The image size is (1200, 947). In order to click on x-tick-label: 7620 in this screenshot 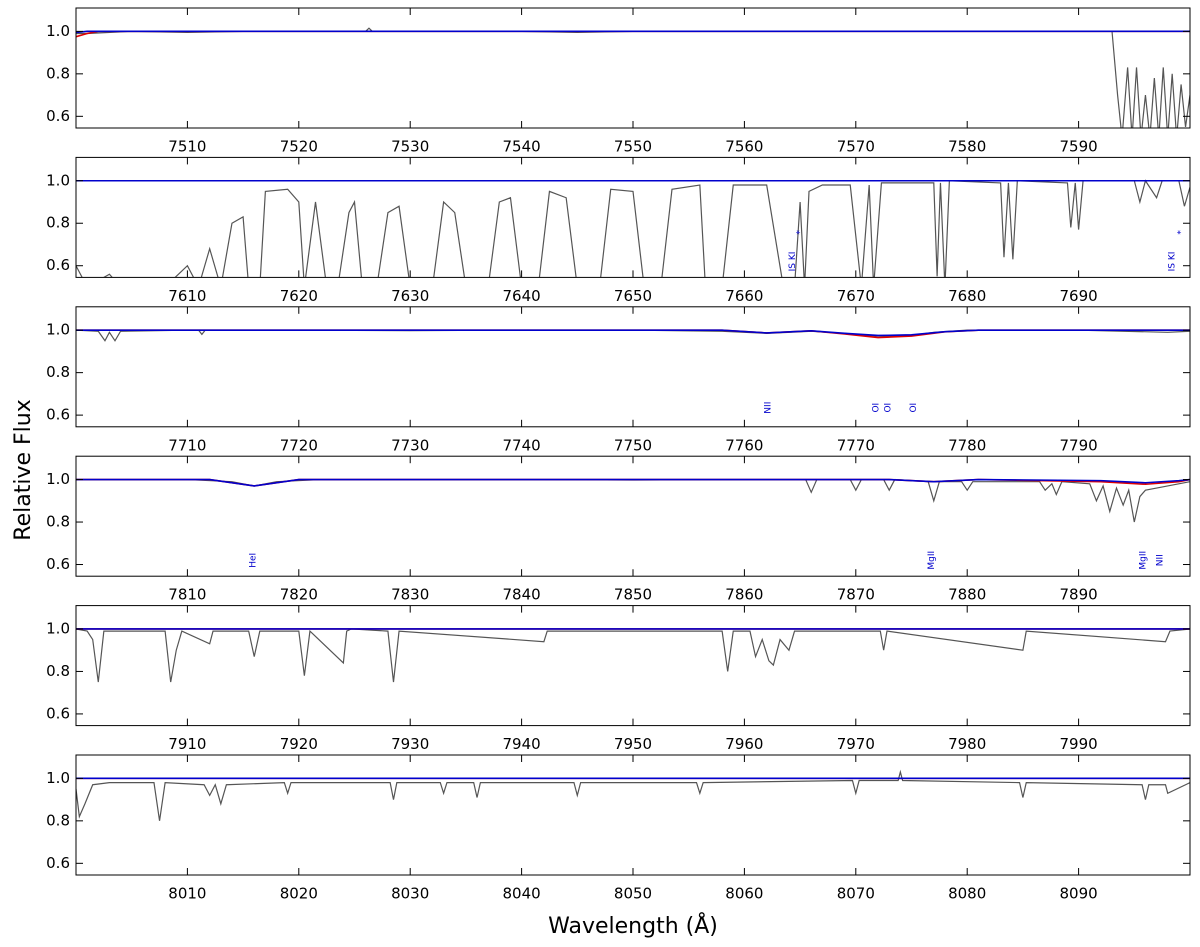, I will do `click(299, 296)`.